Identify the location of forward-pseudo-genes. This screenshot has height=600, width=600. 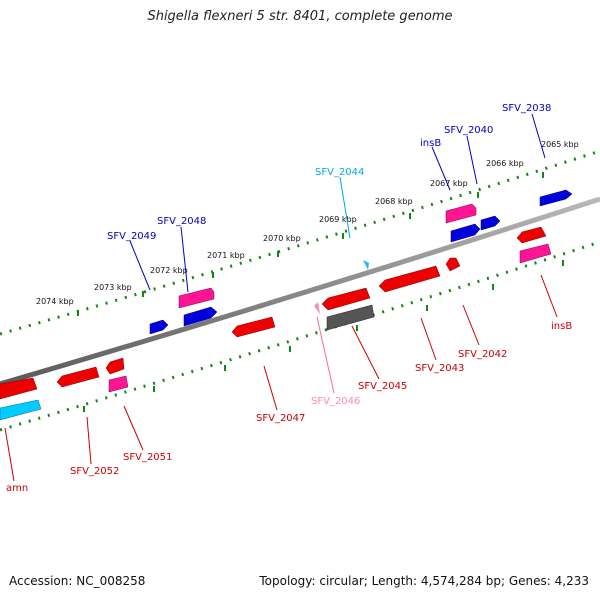
(327, 256).